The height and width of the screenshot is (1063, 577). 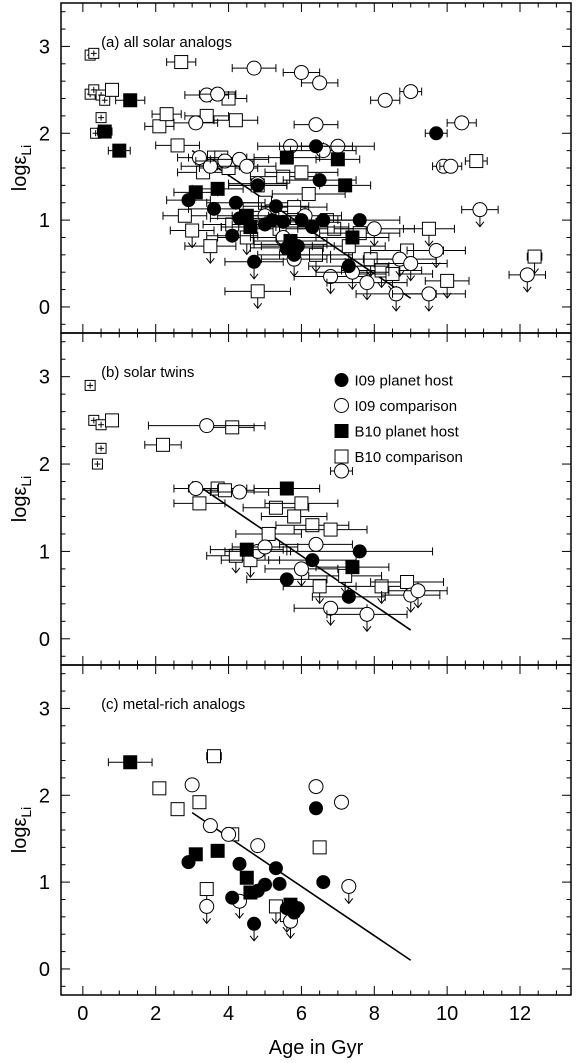 I want to click on legend-label: B10 comparison, so click(x=409, y=457).